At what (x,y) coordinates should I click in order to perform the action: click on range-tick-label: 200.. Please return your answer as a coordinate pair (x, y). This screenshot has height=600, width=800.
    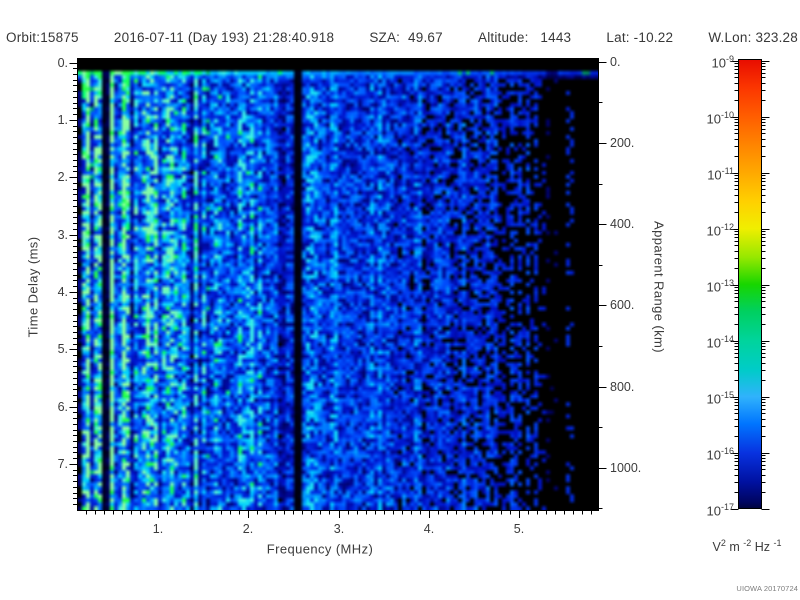
    Looking at the image, I should click on (622, 143).